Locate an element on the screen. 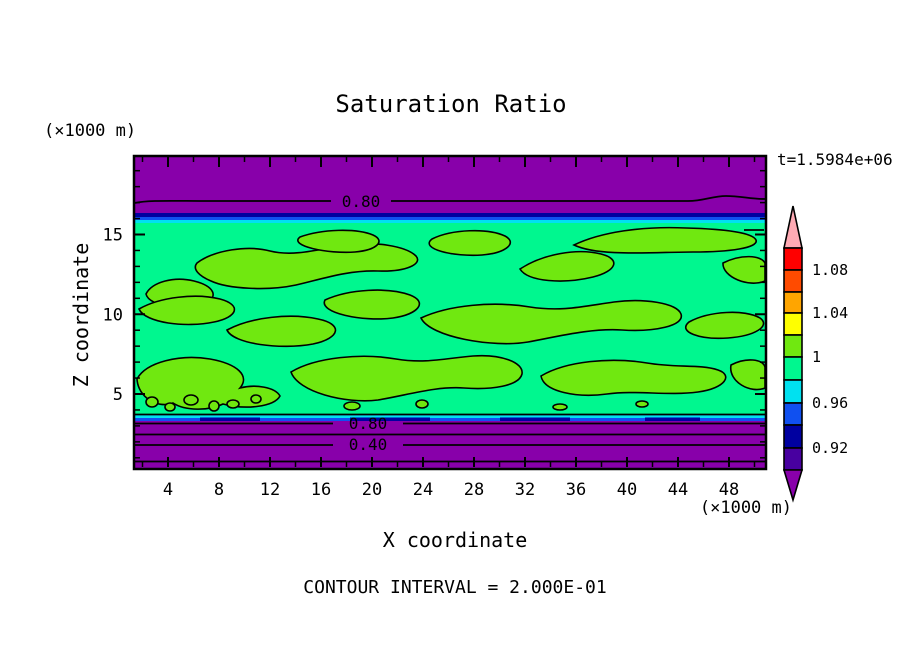  x-tick-label: 20 is located at coordinates (372, 490).